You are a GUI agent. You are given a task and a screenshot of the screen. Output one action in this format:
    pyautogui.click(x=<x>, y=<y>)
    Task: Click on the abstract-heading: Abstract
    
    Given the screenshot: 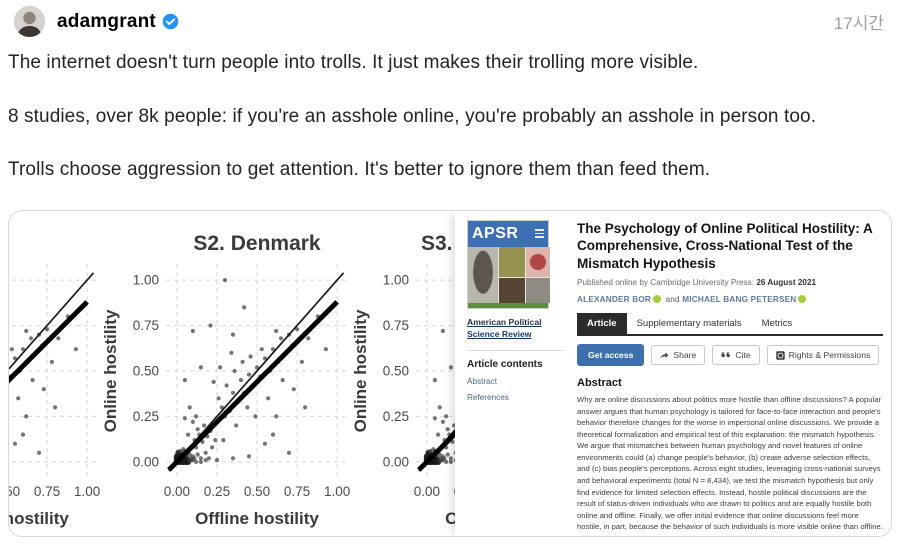 What is the action you would take?
    pyautogui.click(x=599, y=383)
    